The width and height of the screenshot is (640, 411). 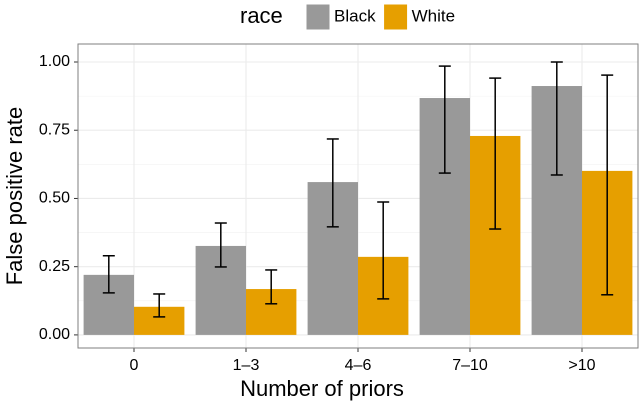 I want to click on y-tick-label: 0.25, so click(x=54, y=266).